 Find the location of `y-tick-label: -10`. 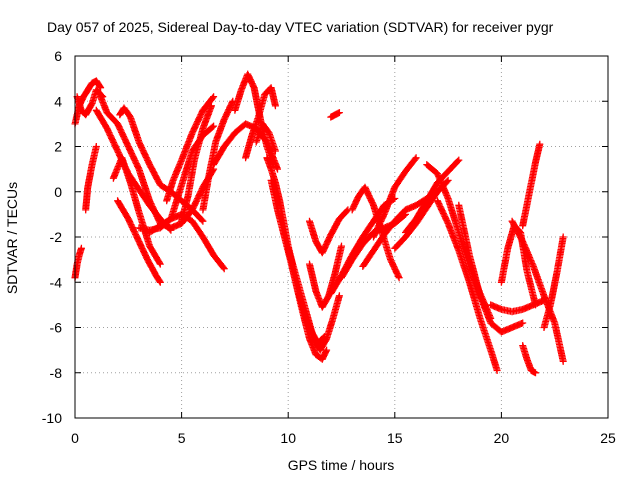

y-tick-label: -10 is located at coordinates (52, 418).